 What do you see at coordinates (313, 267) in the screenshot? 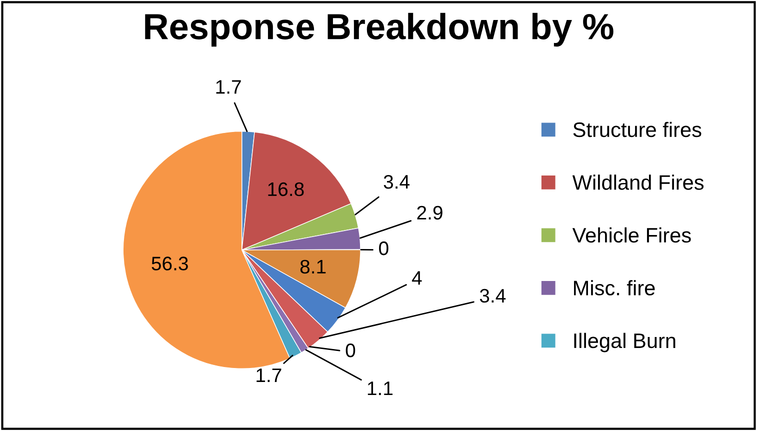
I see `data-label: 8.1` at bounding box center [313, 267].